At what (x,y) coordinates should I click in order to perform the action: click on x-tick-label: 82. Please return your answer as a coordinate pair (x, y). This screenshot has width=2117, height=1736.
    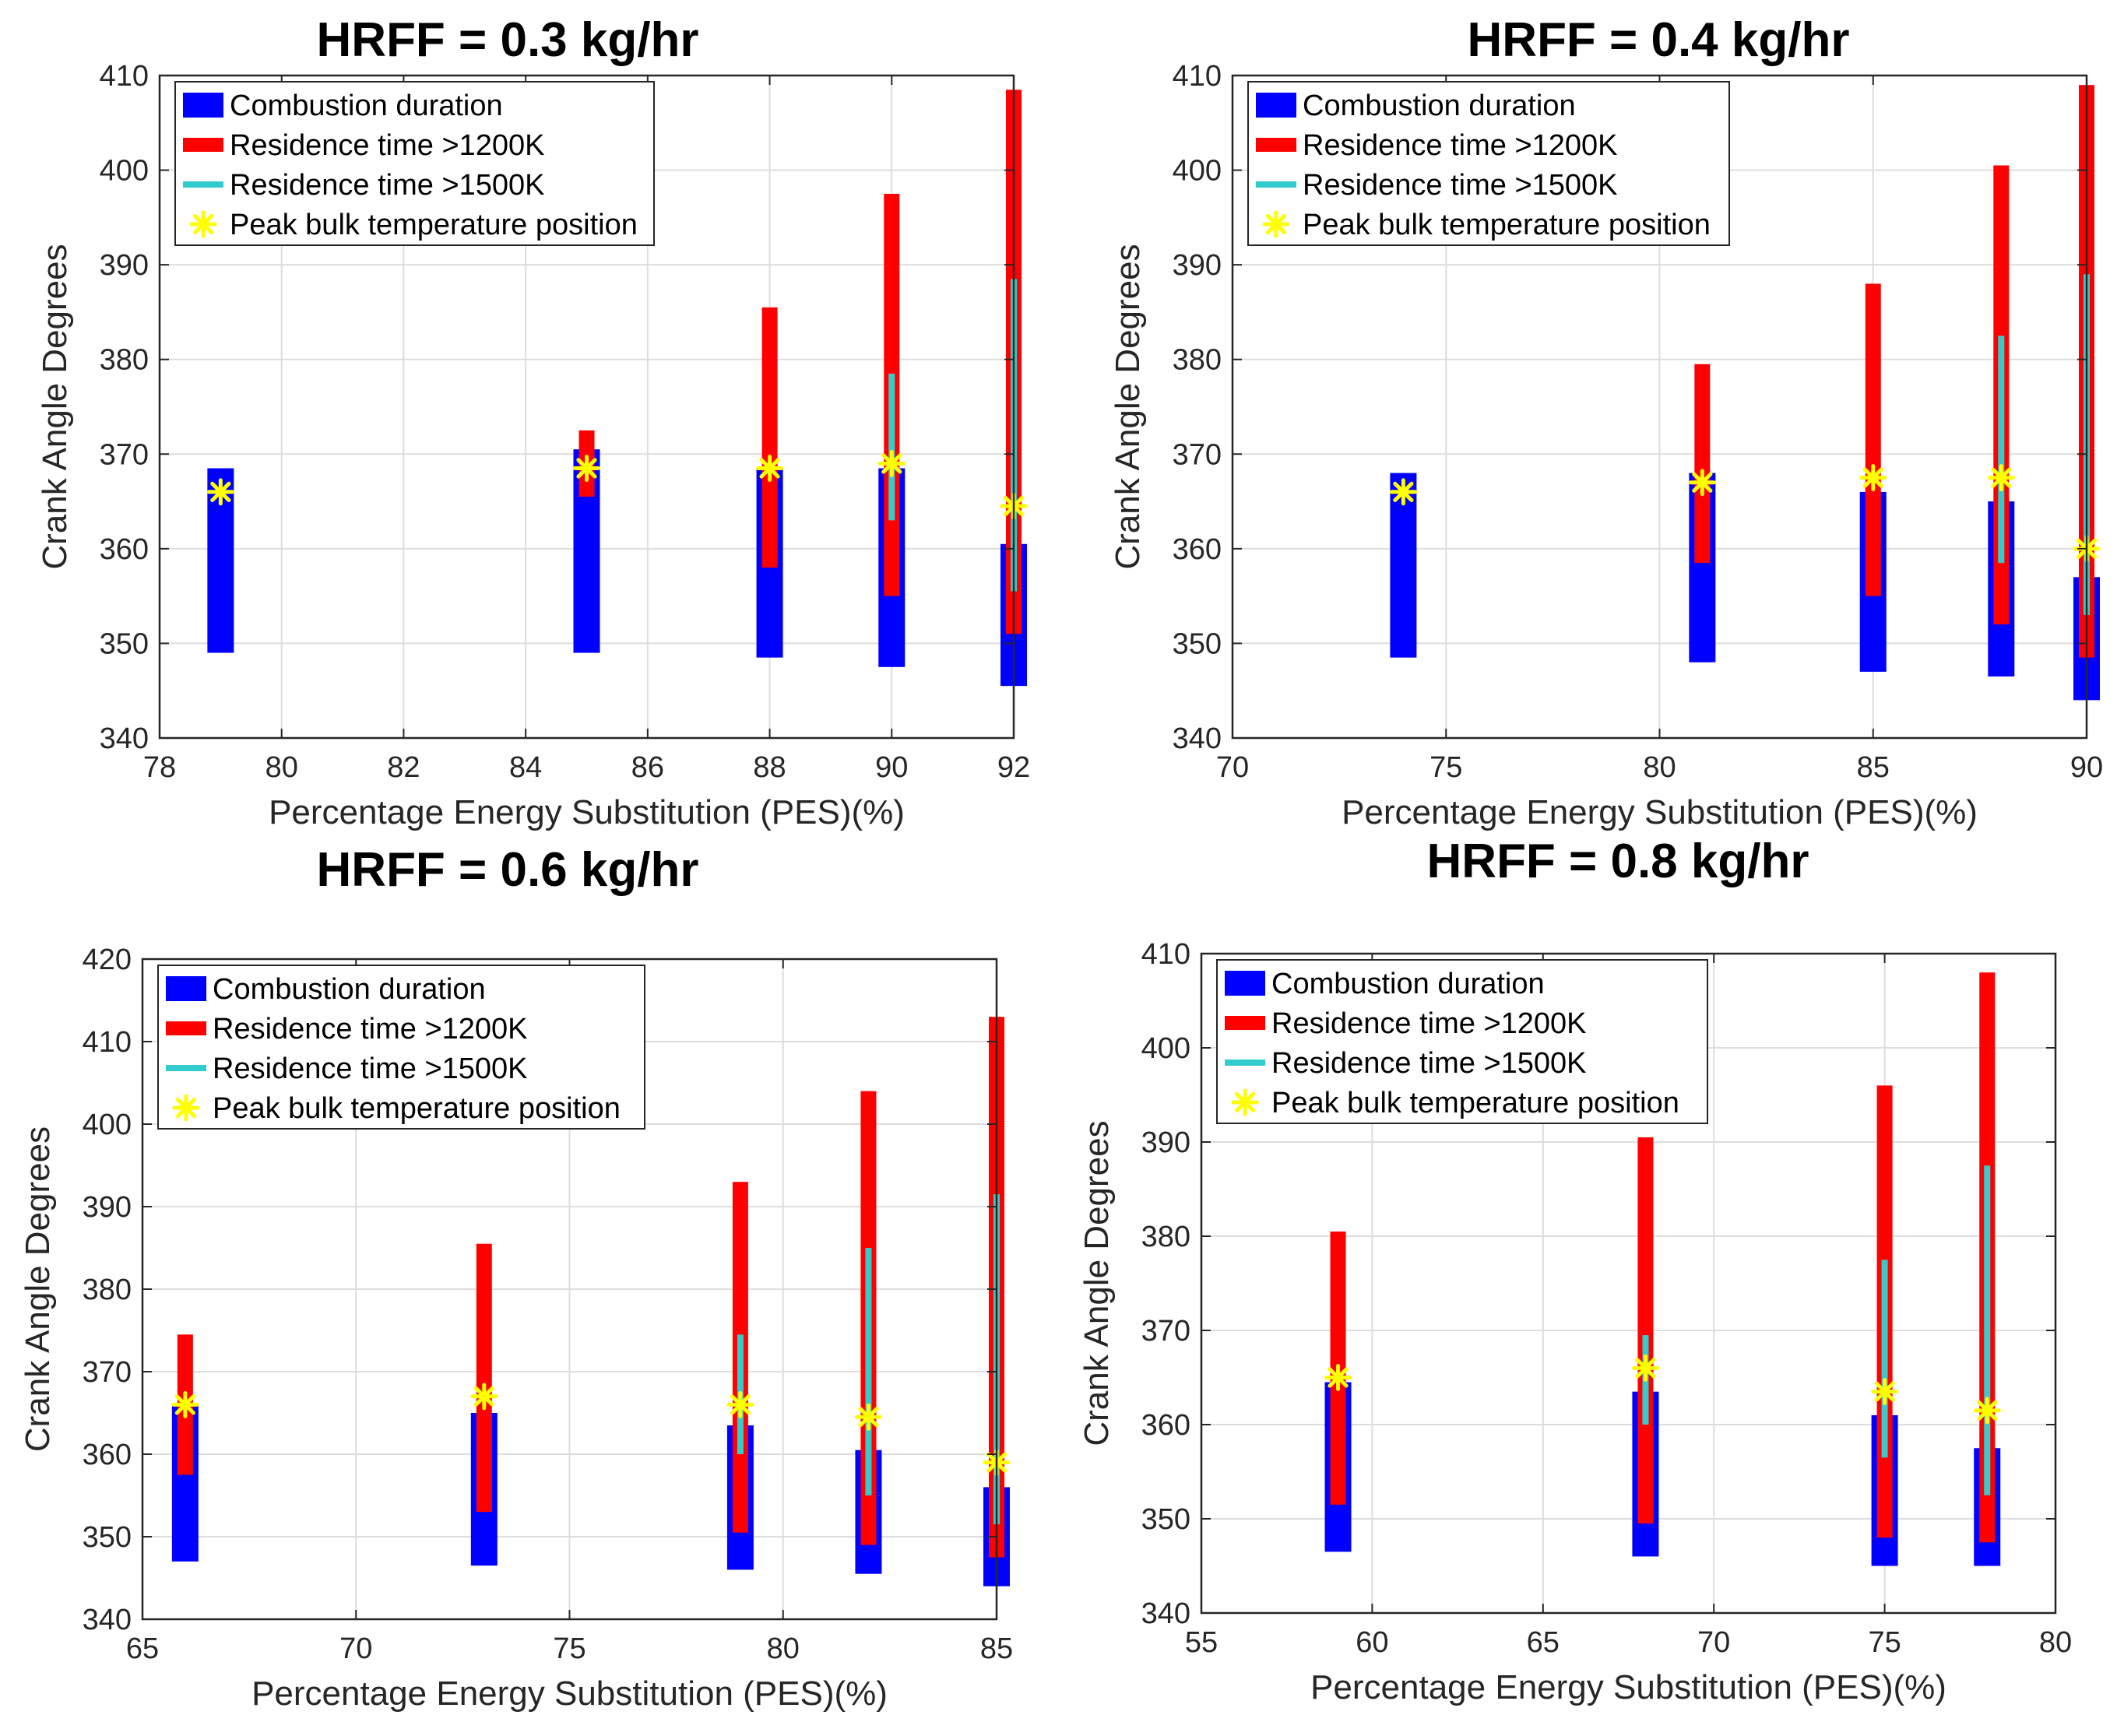
    Looking at the image, I should click on (403, 767).